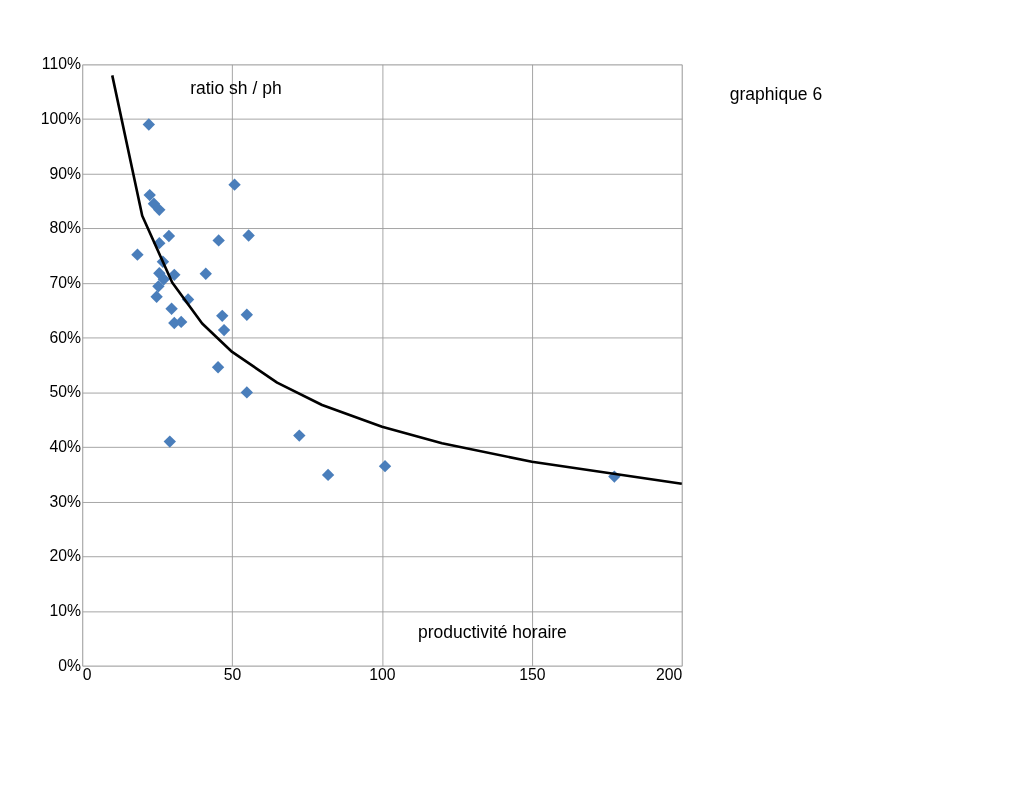 This screenshot has height=805, width=1024. Describe the element at coordinates (669, 675) in the screenshot. I see `x-tick-label: 200` at that location.